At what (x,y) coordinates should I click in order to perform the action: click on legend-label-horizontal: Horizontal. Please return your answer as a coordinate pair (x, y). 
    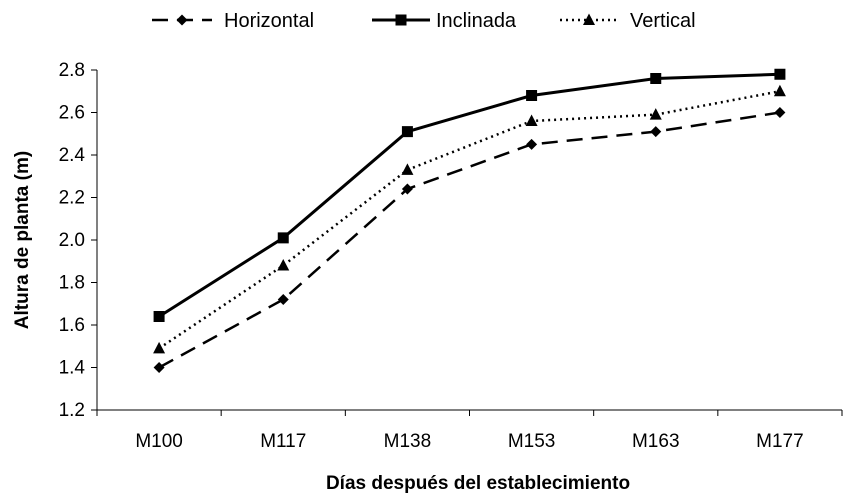
    Looking at the image, I should click on (269, 21).